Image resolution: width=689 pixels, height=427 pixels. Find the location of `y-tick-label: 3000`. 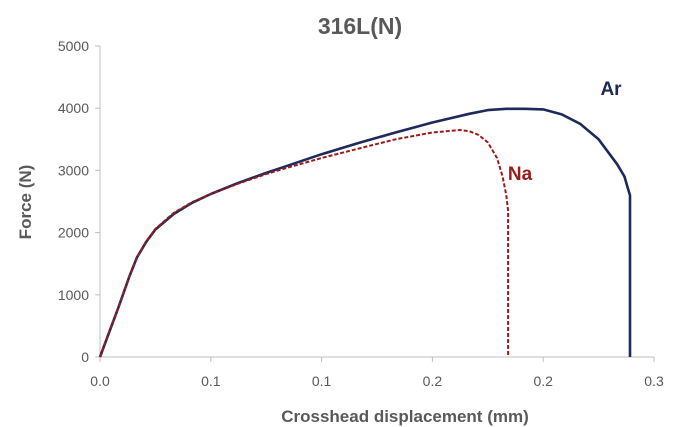

y-tick-label: 3000 is located at coordinates (73, 170).